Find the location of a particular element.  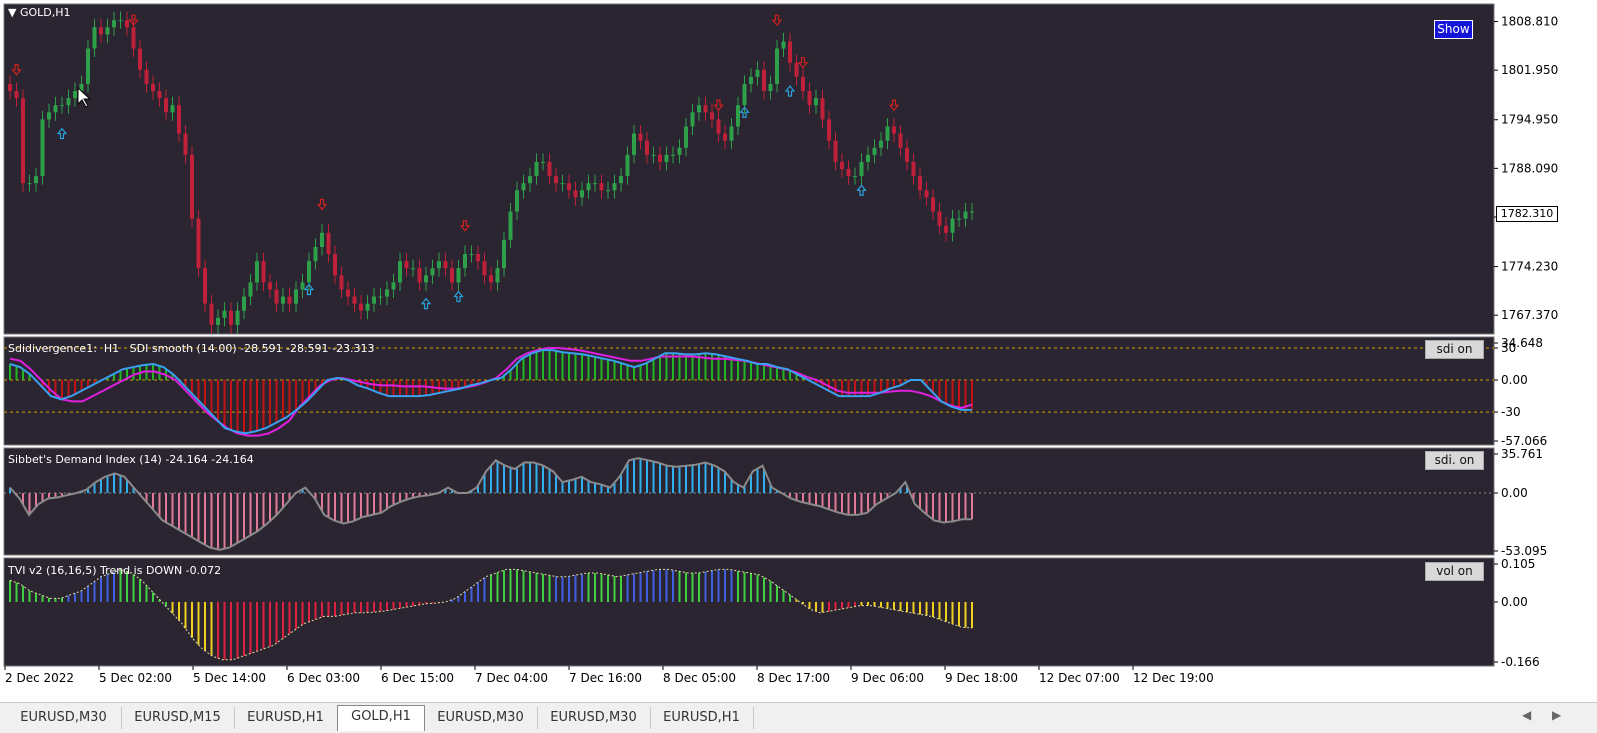

sdi-toggle-button: sdi on is located at coordinates (1454, 349).